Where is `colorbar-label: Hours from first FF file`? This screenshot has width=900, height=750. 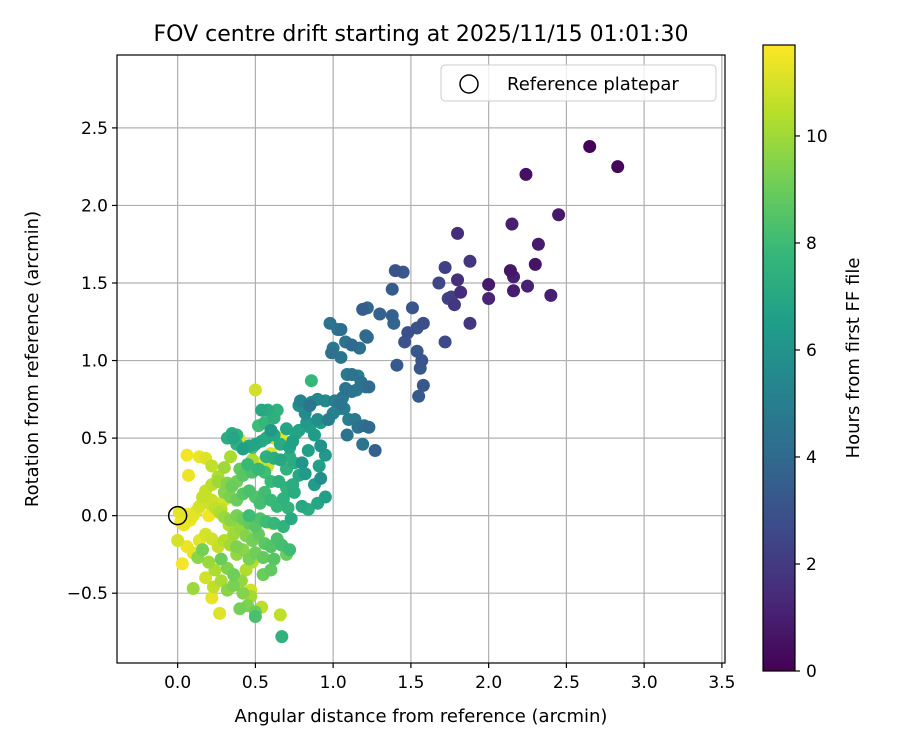 colorbar-label: Hours from first FF file is located at coordinates (853, 358).